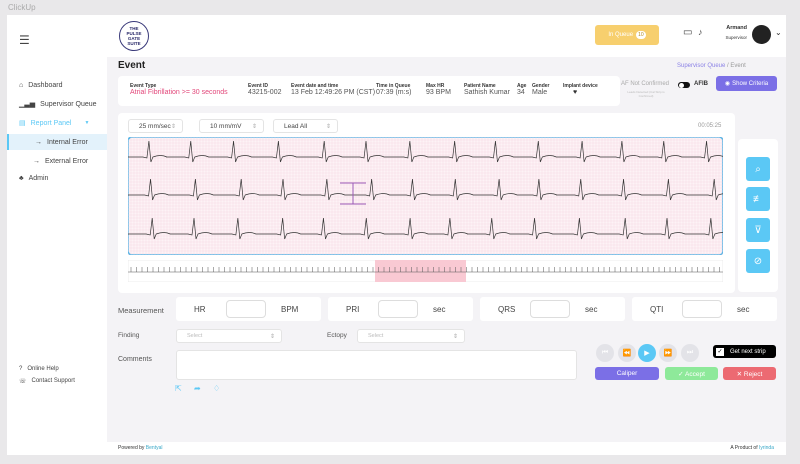 Image resolution: width=800 pixels, height=464 pixels. I want to click on event-field: Event ID 43215-002, so click(264, 89).